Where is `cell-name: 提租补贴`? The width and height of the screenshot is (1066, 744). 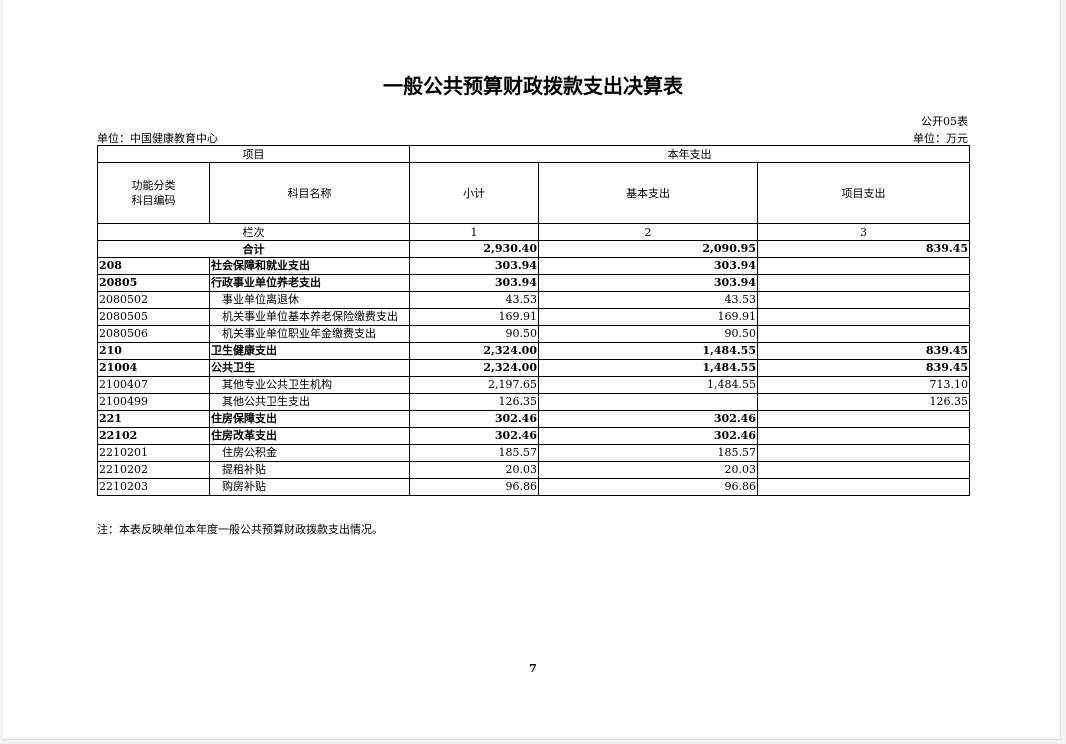 cell-name: 提租补贴 is located at coordinates (309, 470).